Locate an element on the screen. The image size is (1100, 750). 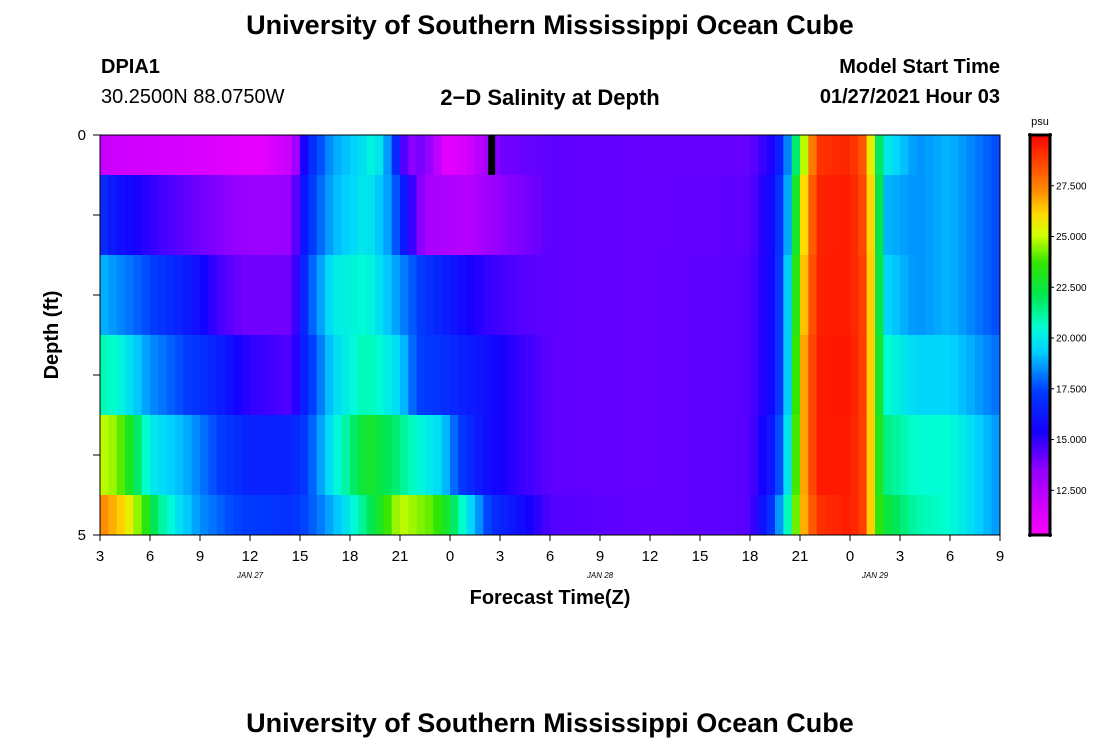
x-tick-label: 0 is located at coordinates (450, 556).